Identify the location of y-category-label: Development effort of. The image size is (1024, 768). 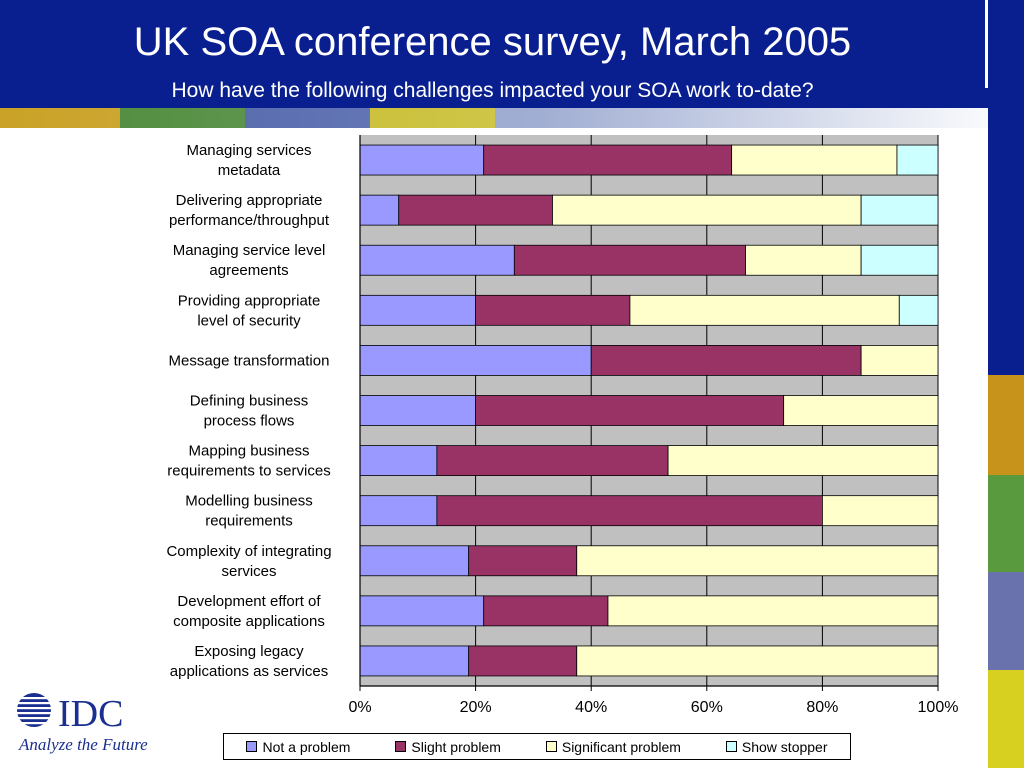
(249, 601).